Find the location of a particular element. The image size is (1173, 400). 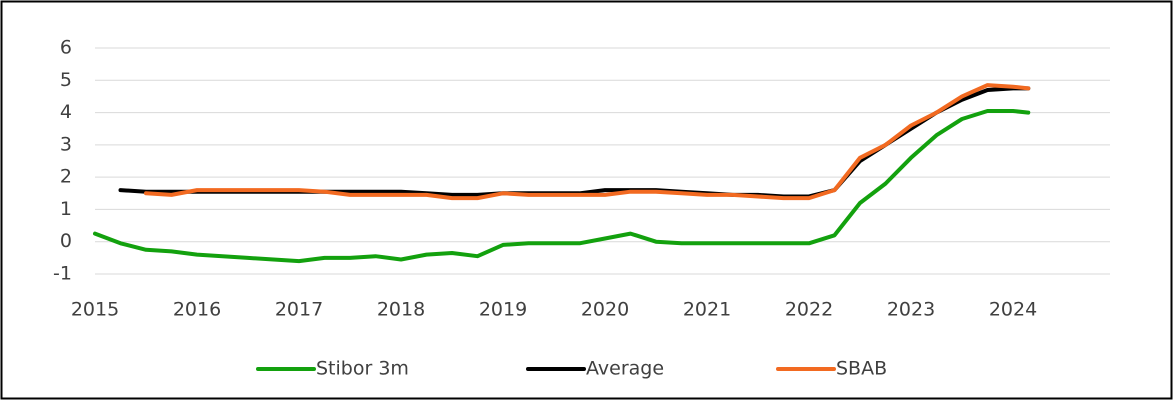

y-tick-label: -1 is located at coordinates (62, 274).